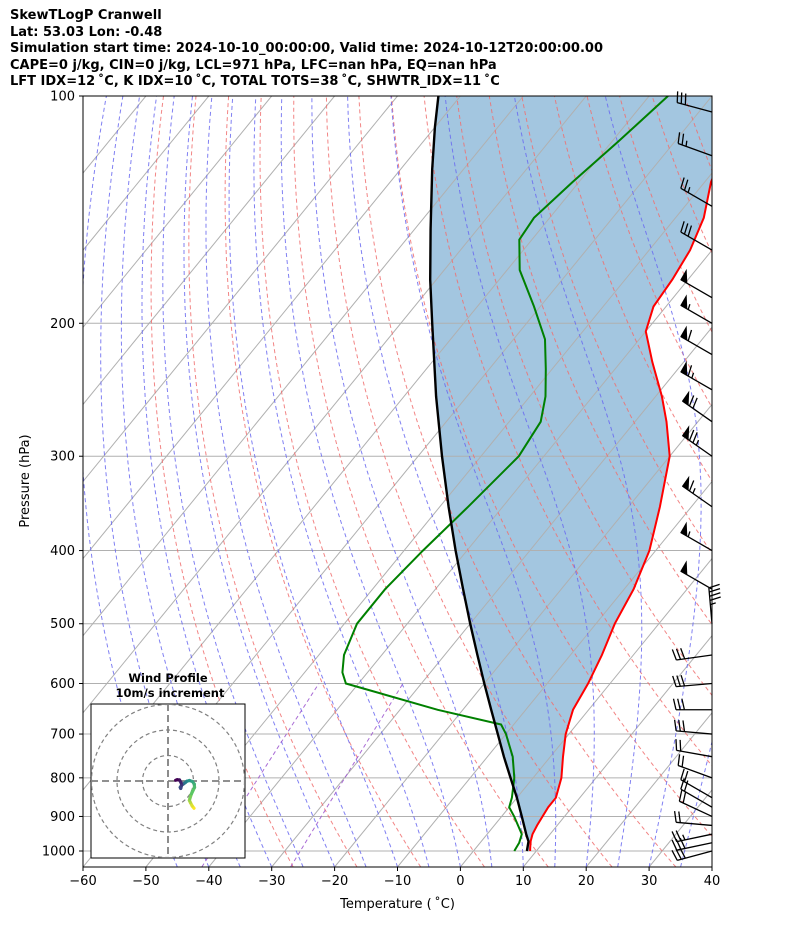 The width and height of the screenshot is (794, 937). Describe the element at coordinates (86, 15) in the screenshot. I see `header-title: SkewTLogP Cranwell` at that location.